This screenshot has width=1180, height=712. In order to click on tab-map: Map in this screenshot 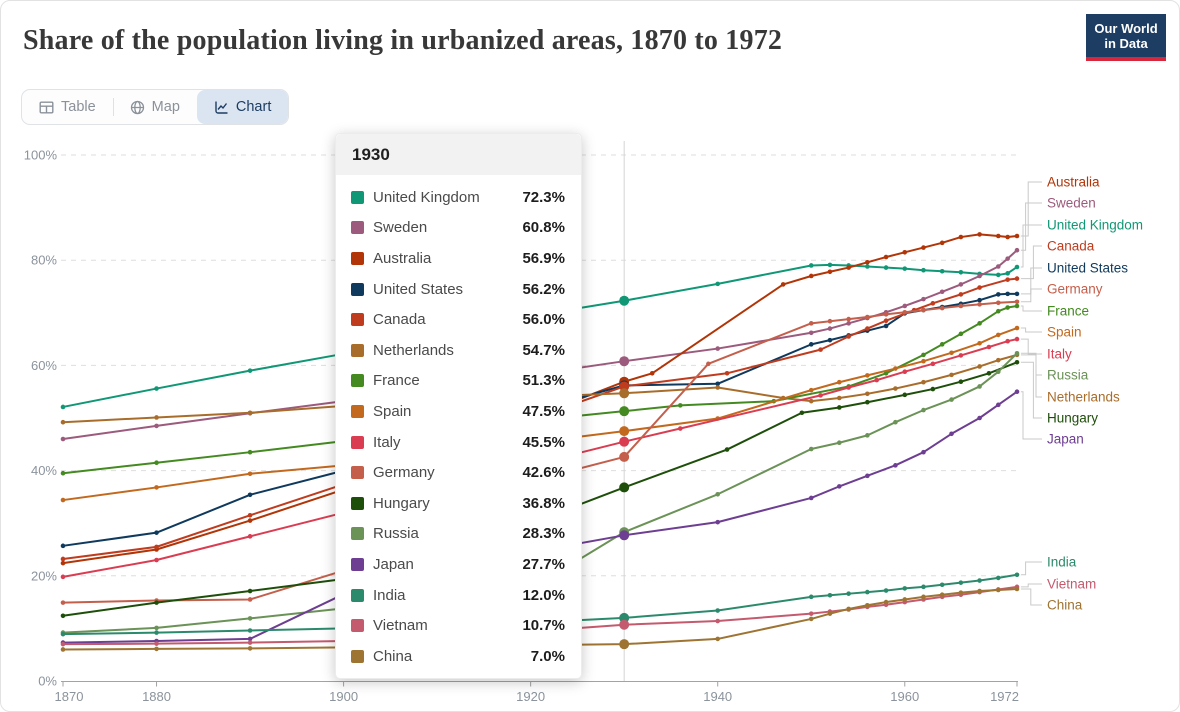, I will do `click(154, 107)`.